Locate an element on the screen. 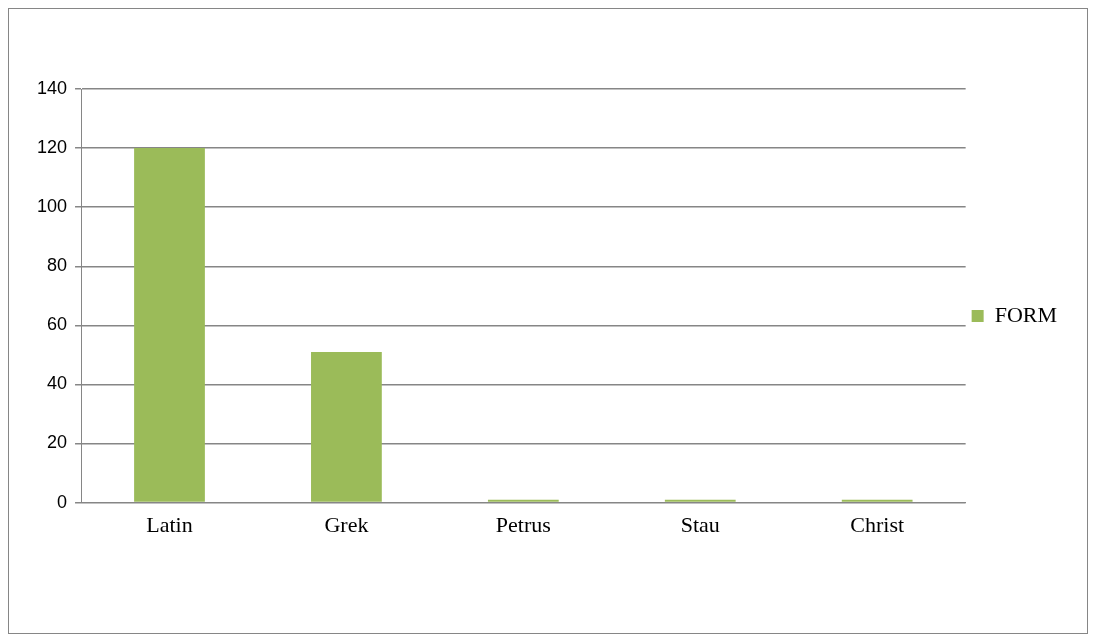  y-tick-label: 0 is located at coordinates (62, 501).